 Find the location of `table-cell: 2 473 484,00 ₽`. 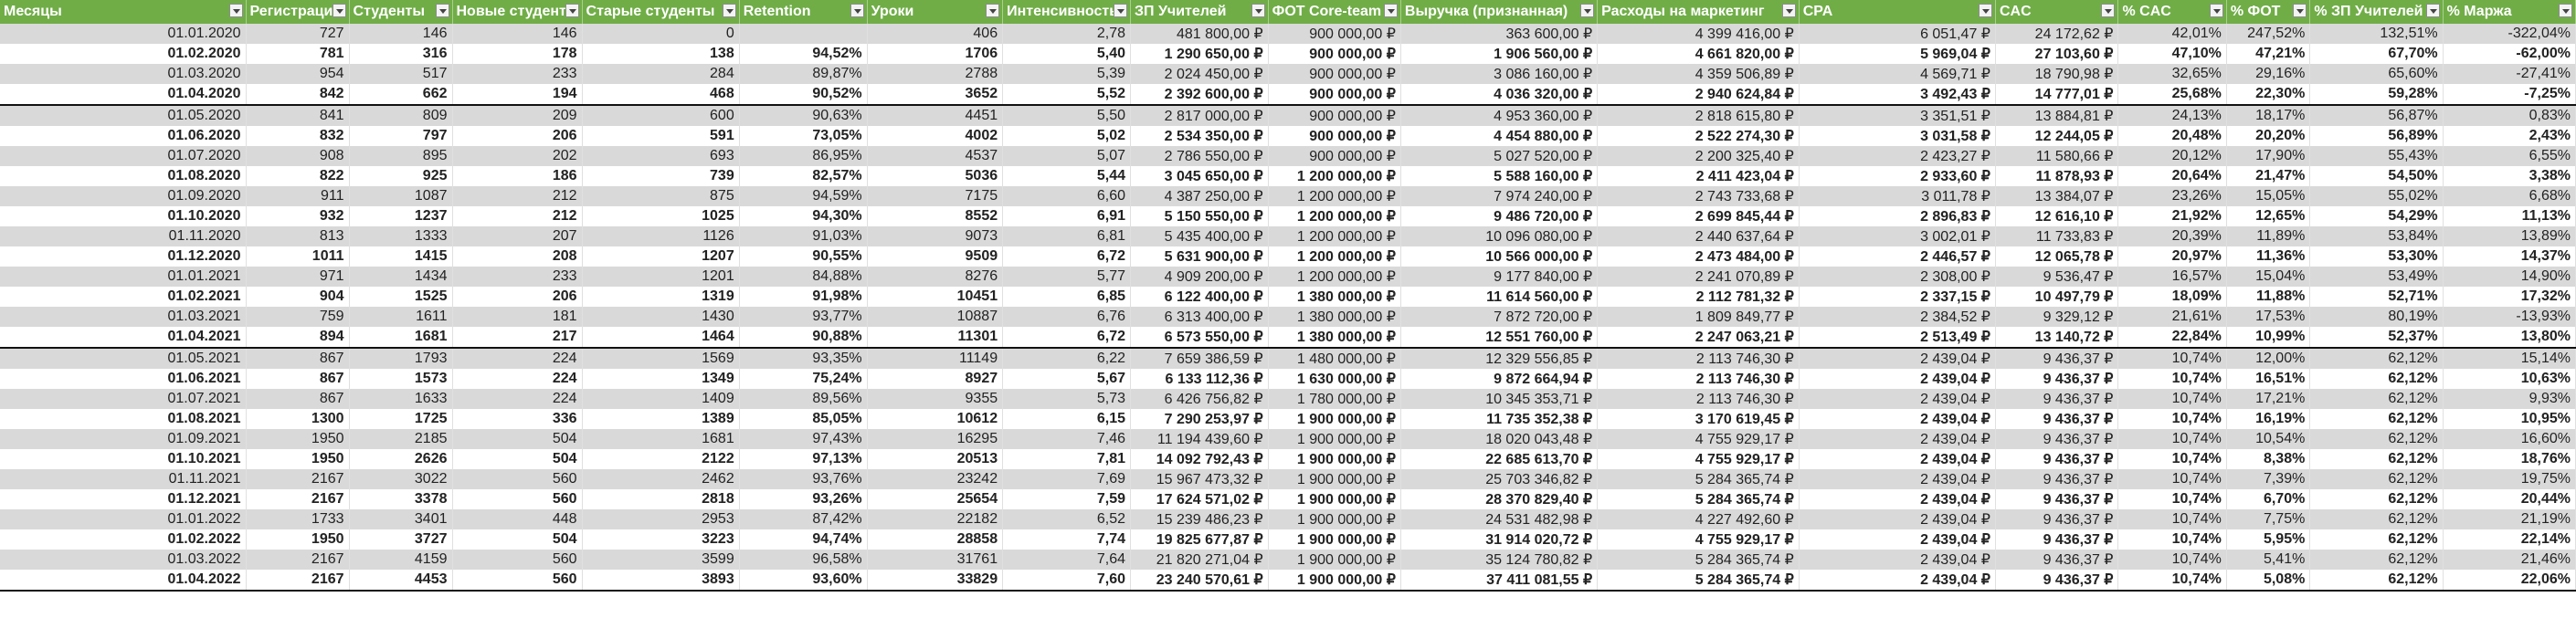

table-cell: 2 473 484,00 ₽ is located at coordinates (1698, 256).